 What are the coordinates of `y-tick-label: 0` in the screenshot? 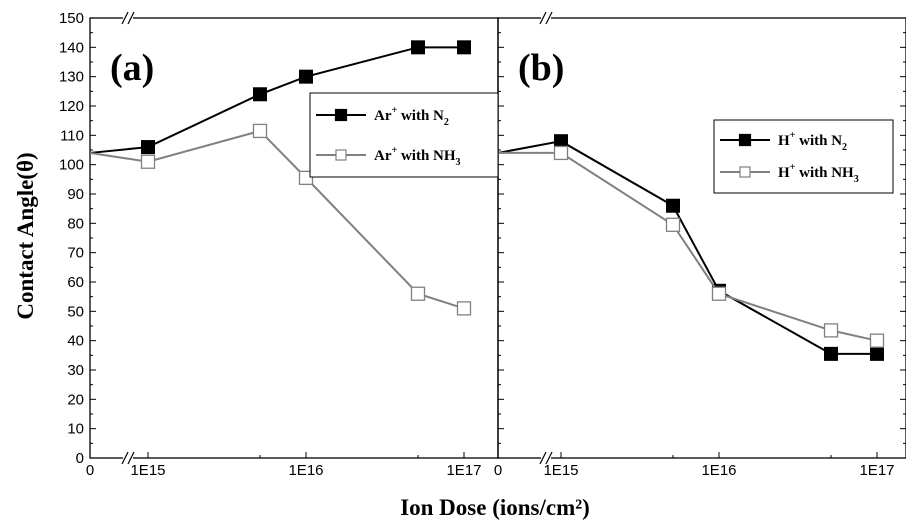 It's located at (80, 458).